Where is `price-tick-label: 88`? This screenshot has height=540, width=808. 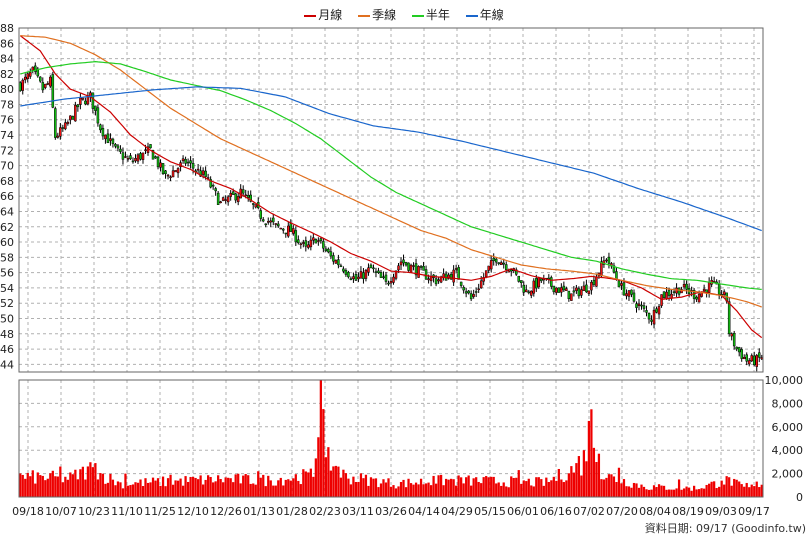
price-tick-label: 88 is located at coordinates (7, 28).